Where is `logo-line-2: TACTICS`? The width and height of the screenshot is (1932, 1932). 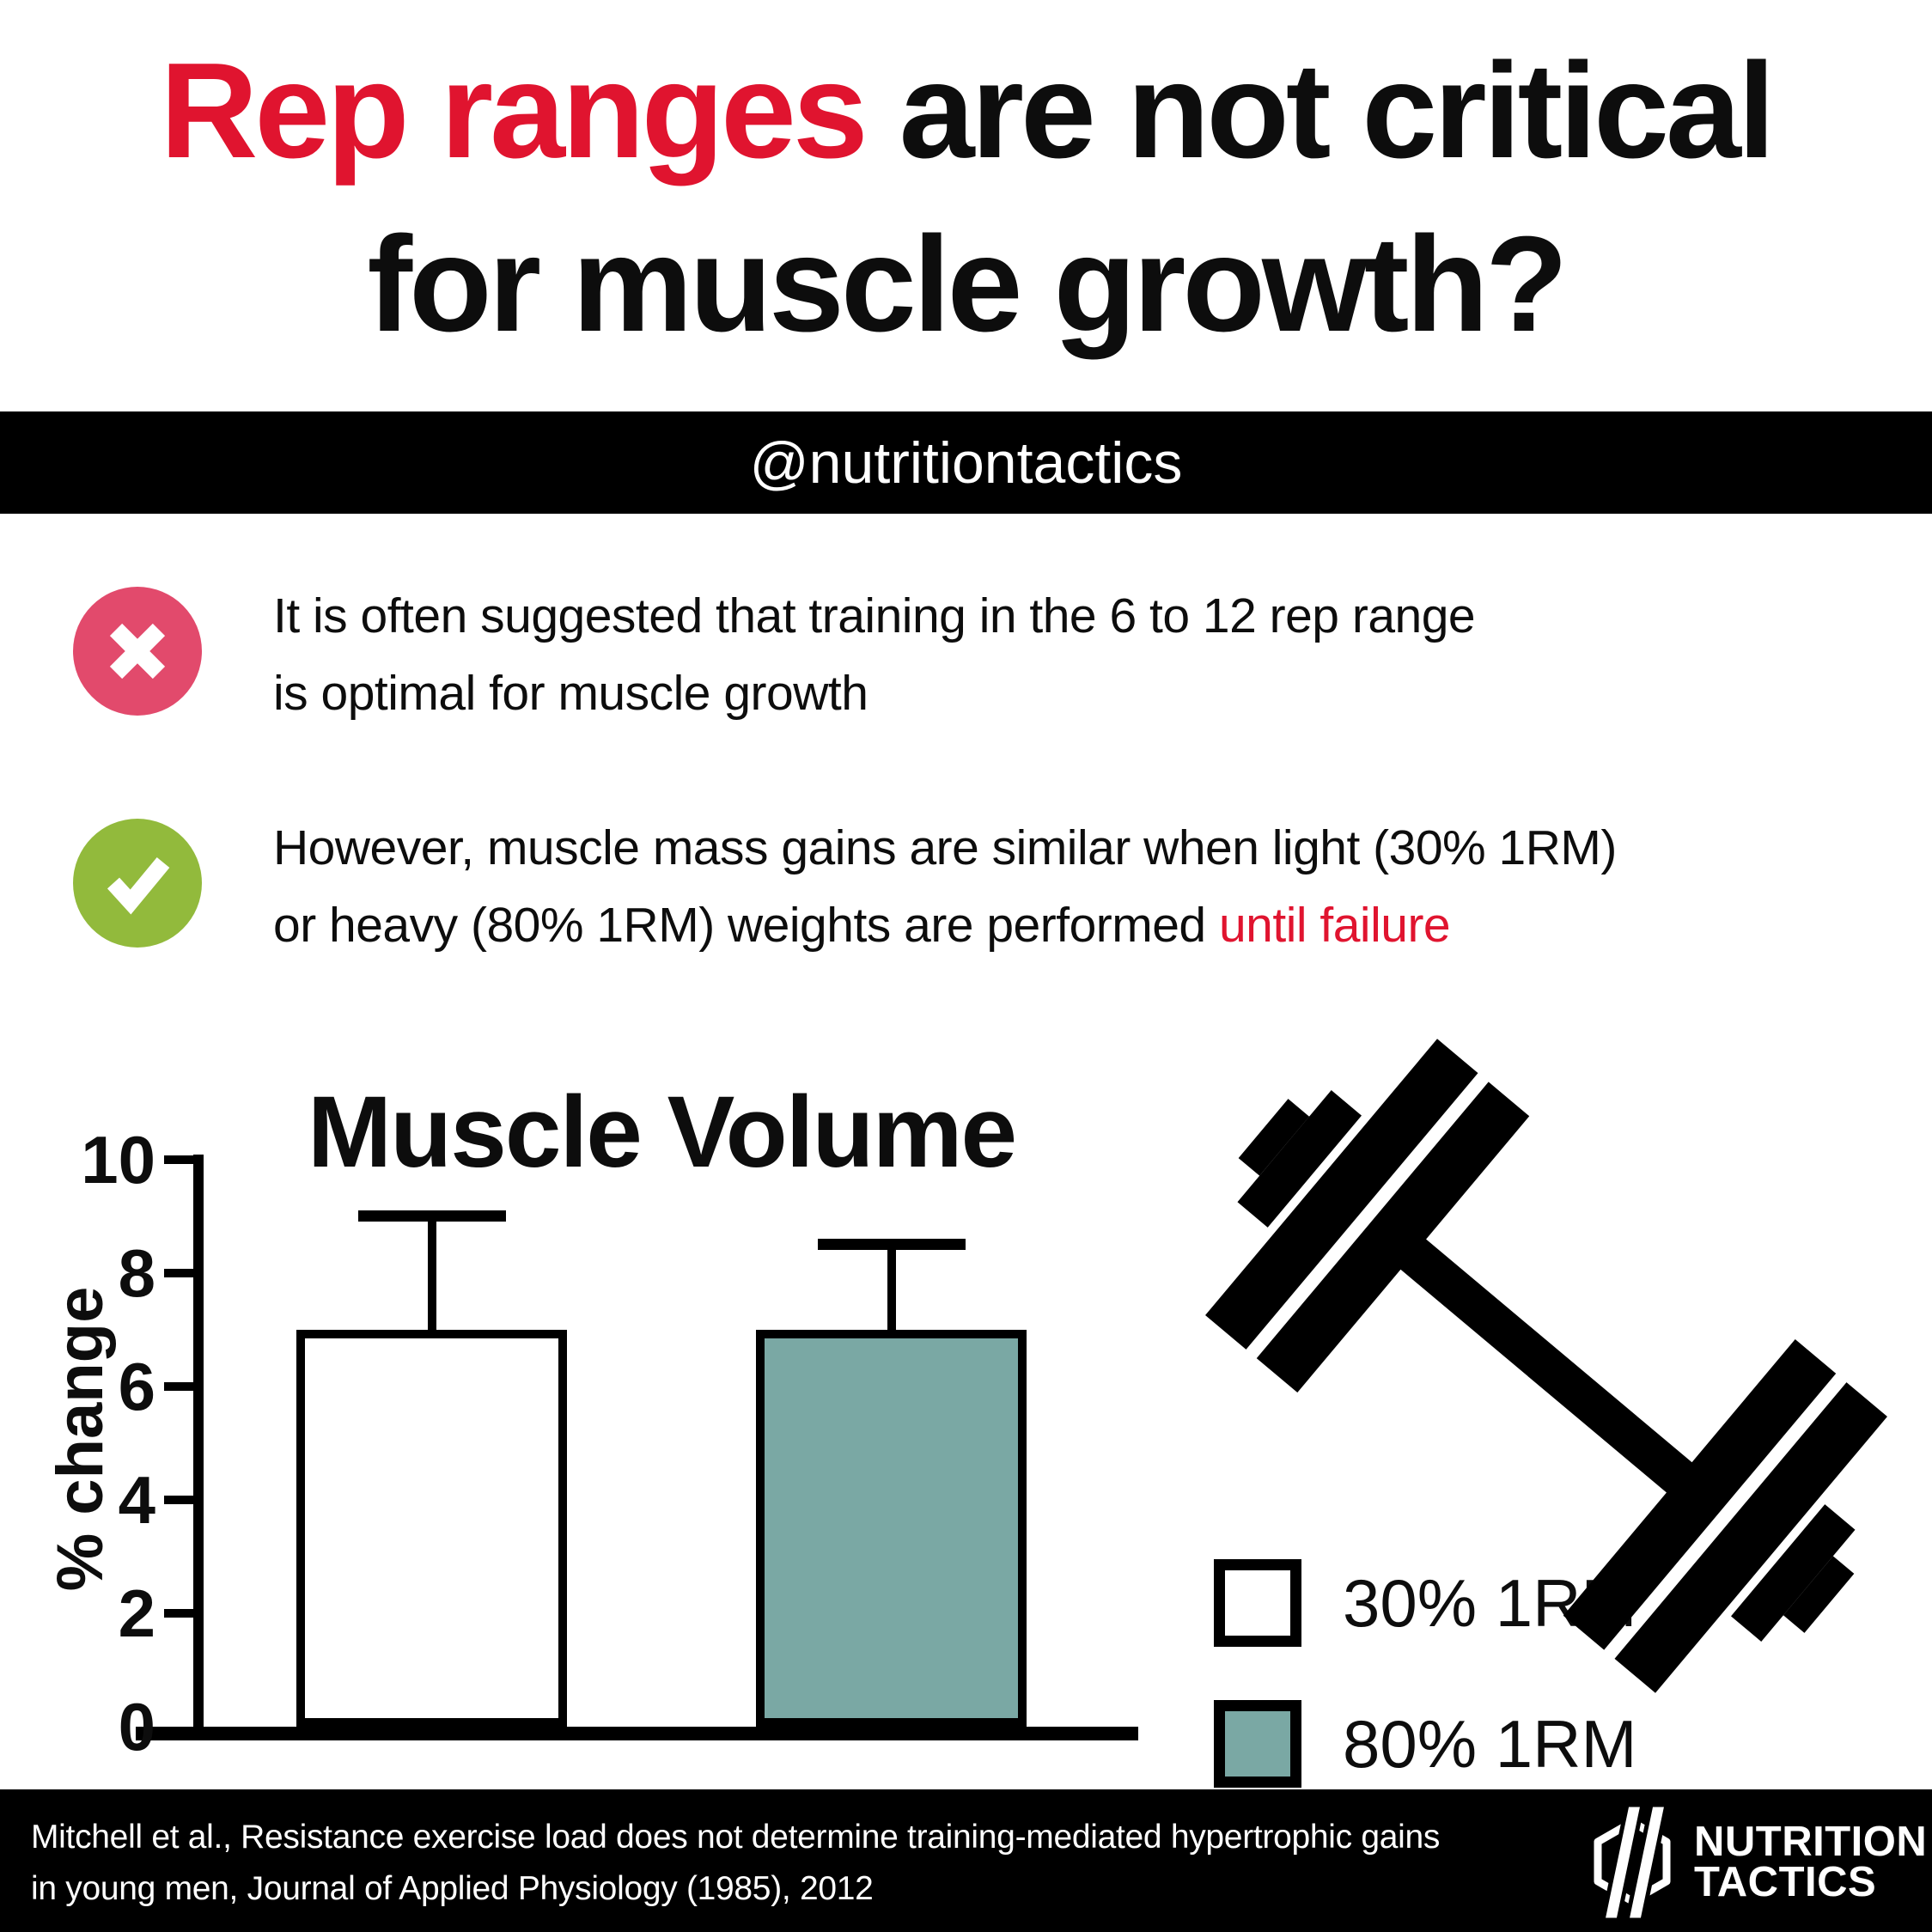 logo-line-2: TACTICS is located at coordinates (1785, 1882).